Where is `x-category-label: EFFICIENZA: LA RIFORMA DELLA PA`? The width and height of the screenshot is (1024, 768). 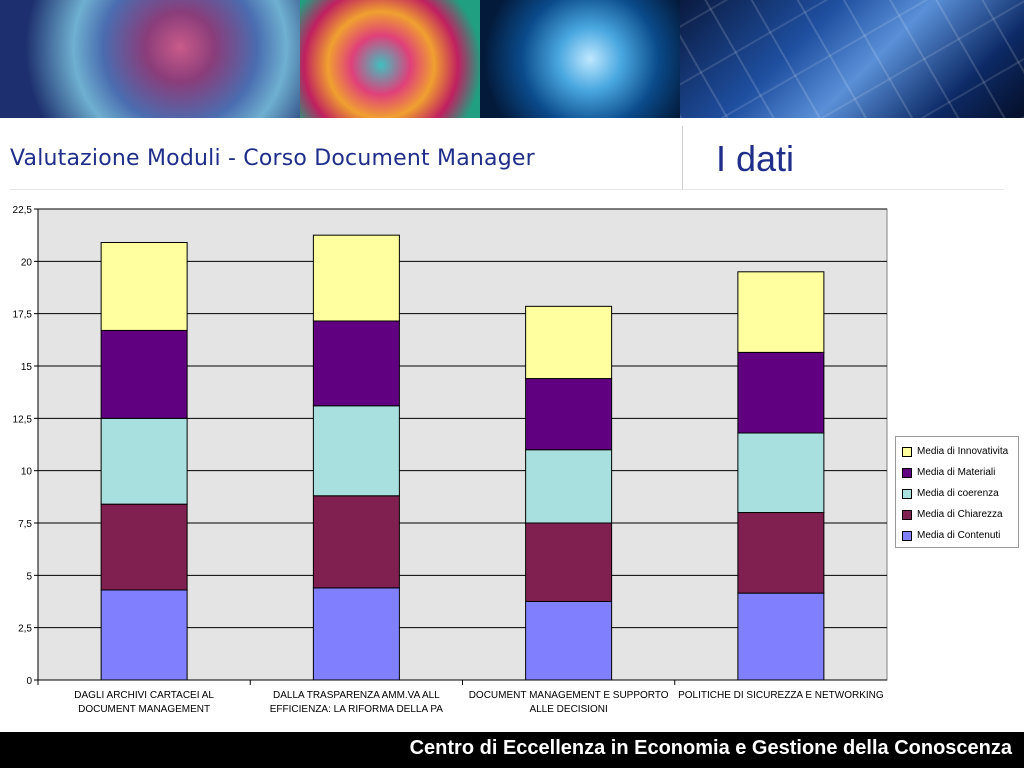
x-category-label: EFFICIENZA: LA RIFORMA DELLA PA is located at coordinates (357, 709).